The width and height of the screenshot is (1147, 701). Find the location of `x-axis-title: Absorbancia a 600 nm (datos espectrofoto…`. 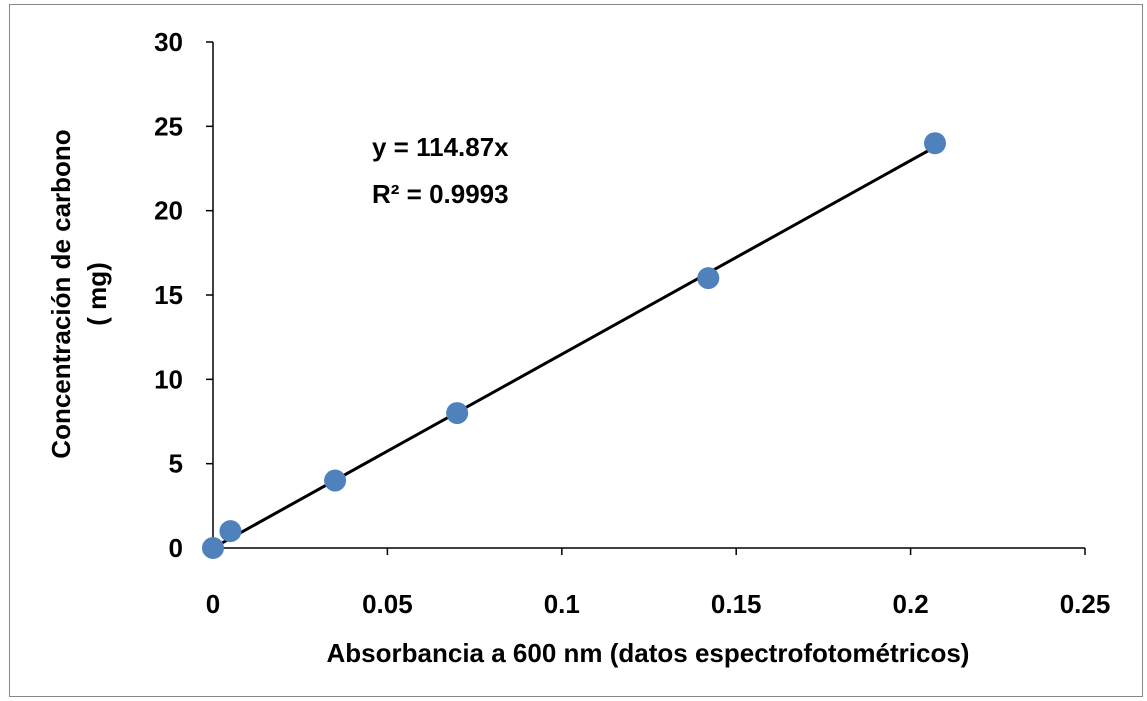

x-axis-title: Absorbancia a 600 nm (datos espectrofoto… is located at coordinates (648, 653).